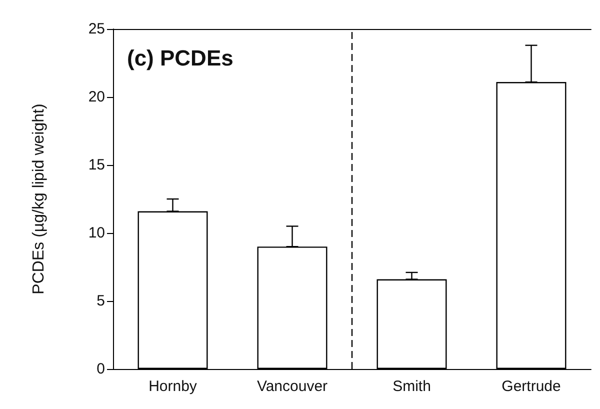 This screenshot has height=409, width=600. Describe the element at coordinates (531, 386) in the screenshot. I see `x-tick-label: Gertrude` at that location.